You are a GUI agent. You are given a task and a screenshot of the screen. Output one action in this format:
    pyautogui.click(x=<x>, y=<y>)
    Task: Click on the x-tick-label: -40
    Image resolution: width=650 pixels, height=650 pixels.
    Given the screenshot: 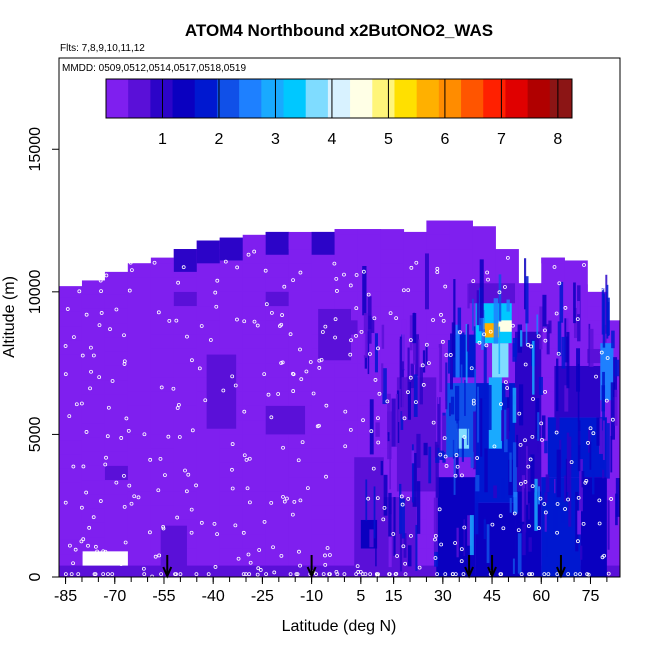 What is the action you would take?
    pyautogui.click(x=213, y=596)
    